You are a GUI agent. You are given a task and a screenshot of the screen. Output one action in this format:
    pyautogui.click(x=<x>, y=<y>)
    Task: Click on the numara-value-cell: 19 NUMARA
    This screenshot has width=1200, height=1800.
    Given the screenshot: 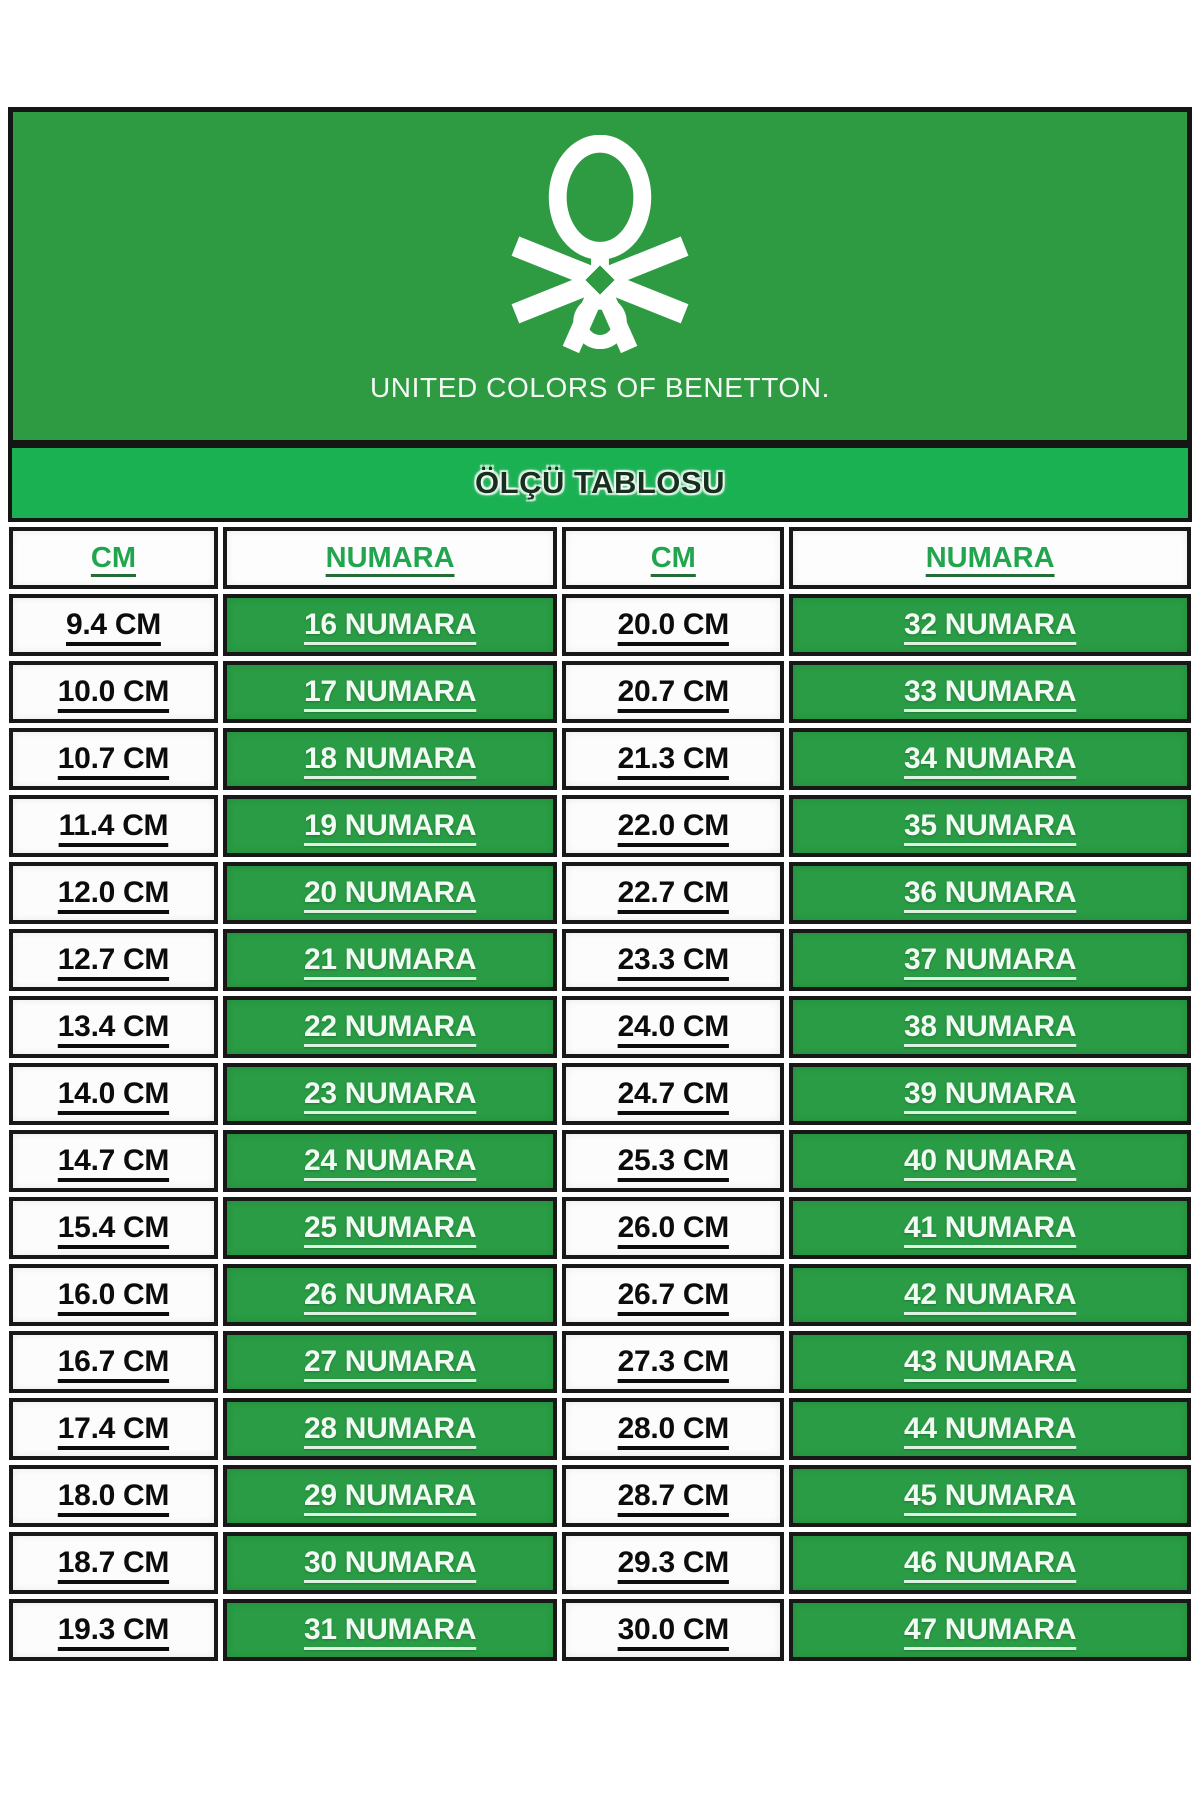 What is the action you would take?
    pyautogui.click(x=390, y=826)
    